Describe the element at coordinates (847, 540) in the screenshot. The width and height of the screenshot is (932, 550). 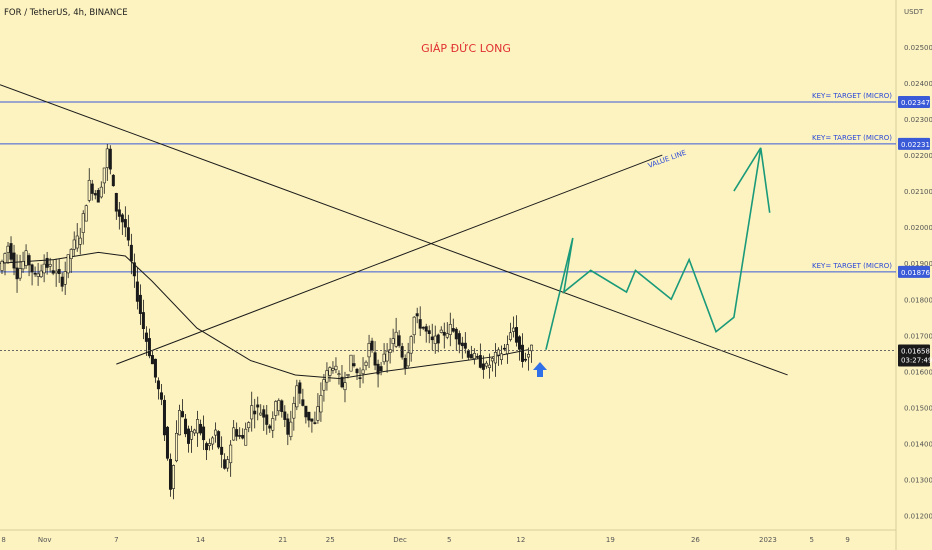
I see `x-tick-label: 9` at that location.